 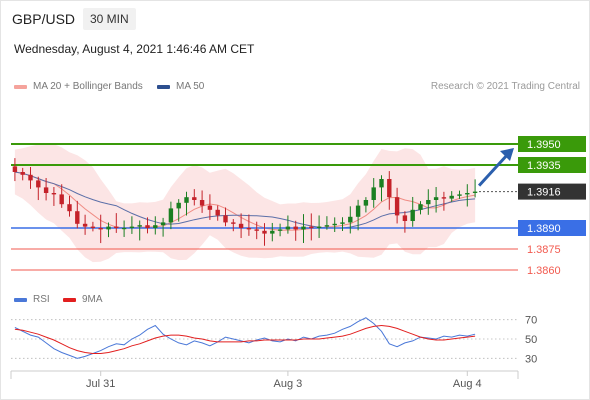 I want to click on rsi-axis-label: 50, so click(x=531, y=340).